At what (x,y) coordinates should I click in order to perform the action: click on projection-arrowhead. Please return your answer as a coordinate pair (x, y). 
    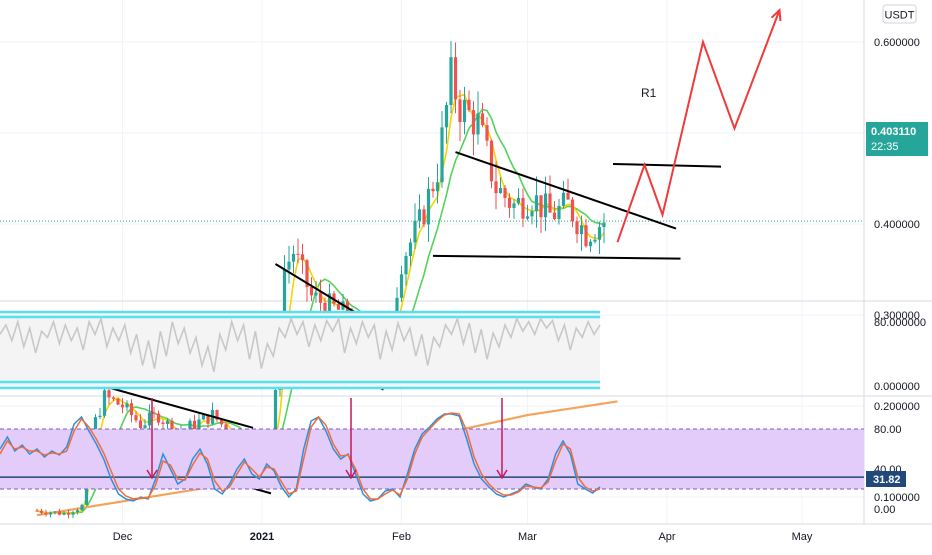
    Looking at the image, I should click on (776, 15).